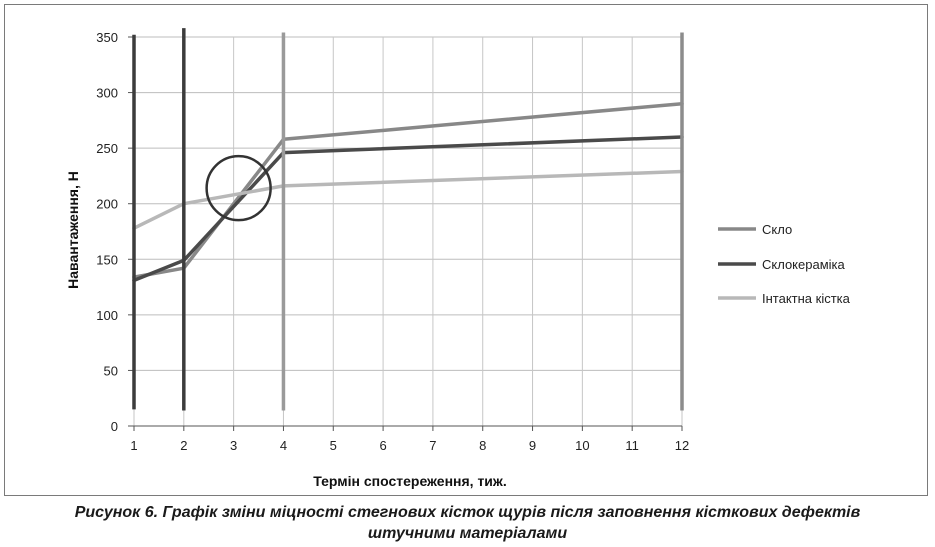 The width and height of the screenshot is (935, 547). What do you see at coordinates (432, 445) in the screenshot?
I see `x-tick-label: 7` at bounding box center [432, 445].